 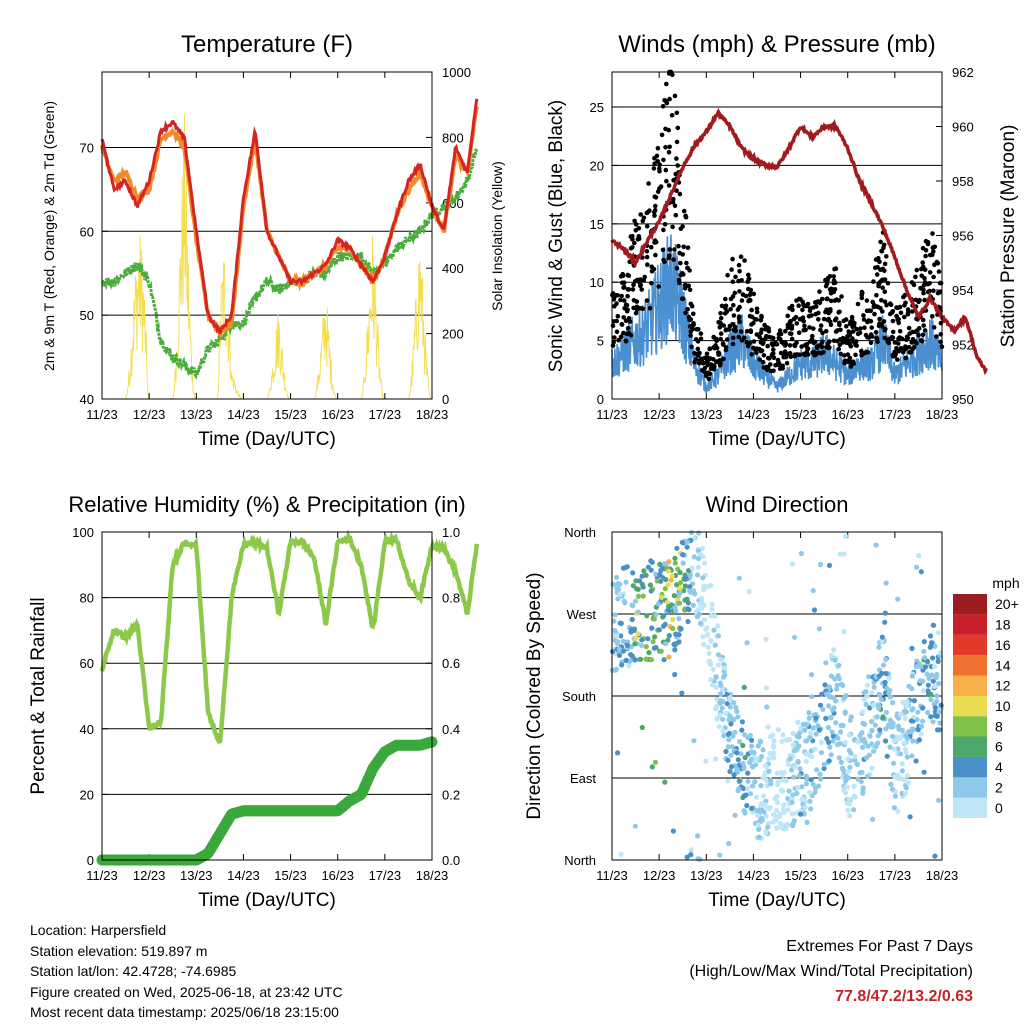 I want to click on y-tick-label: 70, so click(x=87, y=147).